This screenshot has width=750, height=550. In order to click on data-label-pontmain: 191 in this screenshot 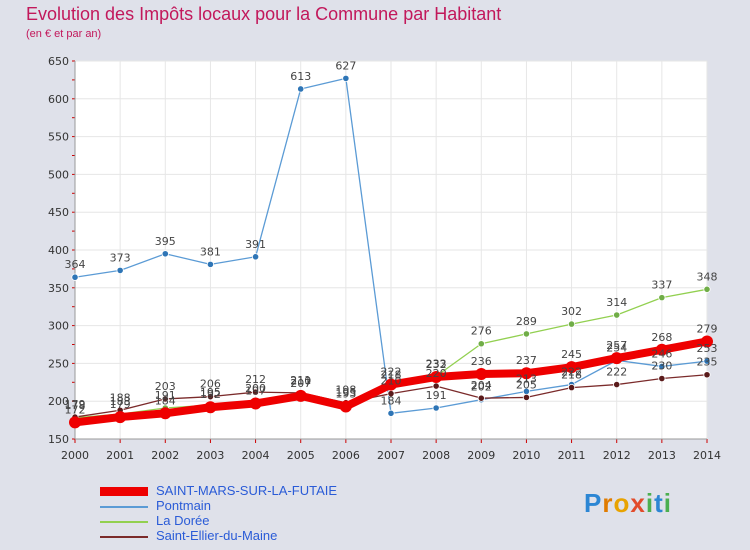, I will do `click(436, 395)`.